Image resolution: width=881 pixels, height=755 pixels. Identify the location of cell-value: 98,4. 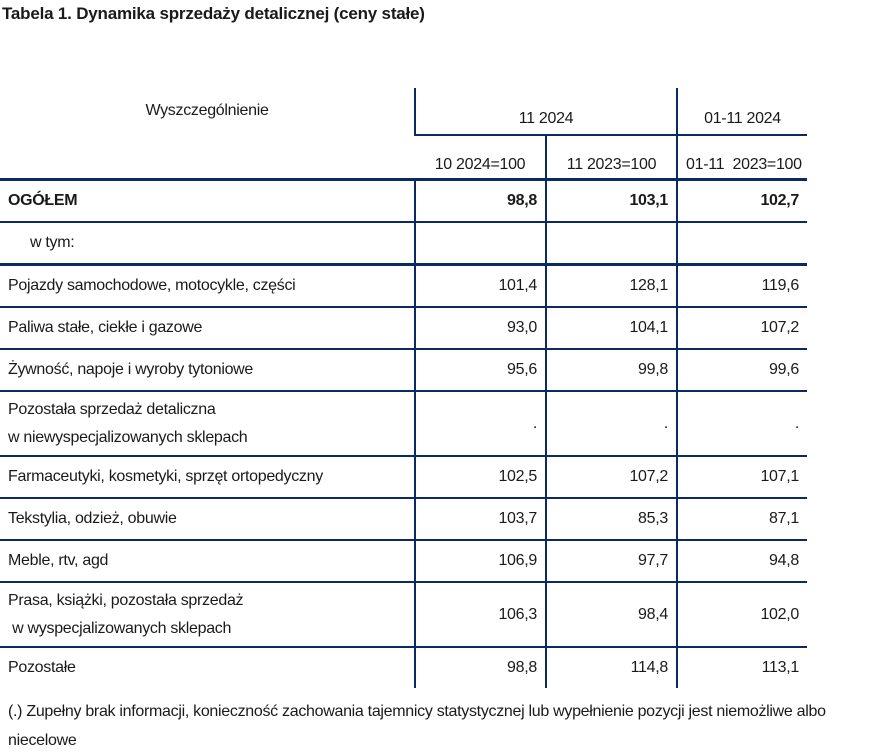
(611, 615).